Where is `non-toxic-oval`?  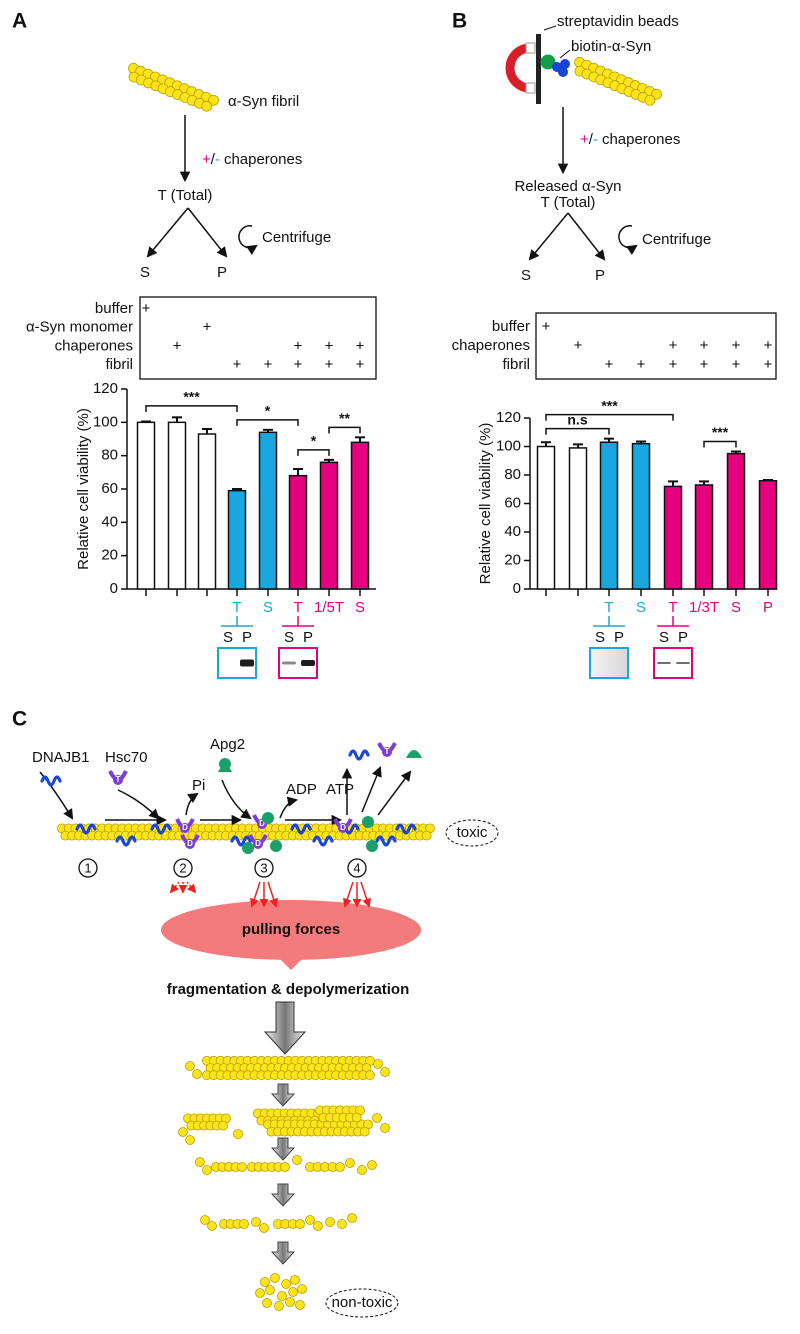
non-toxic-oval is located at coordinates (362, 1303).